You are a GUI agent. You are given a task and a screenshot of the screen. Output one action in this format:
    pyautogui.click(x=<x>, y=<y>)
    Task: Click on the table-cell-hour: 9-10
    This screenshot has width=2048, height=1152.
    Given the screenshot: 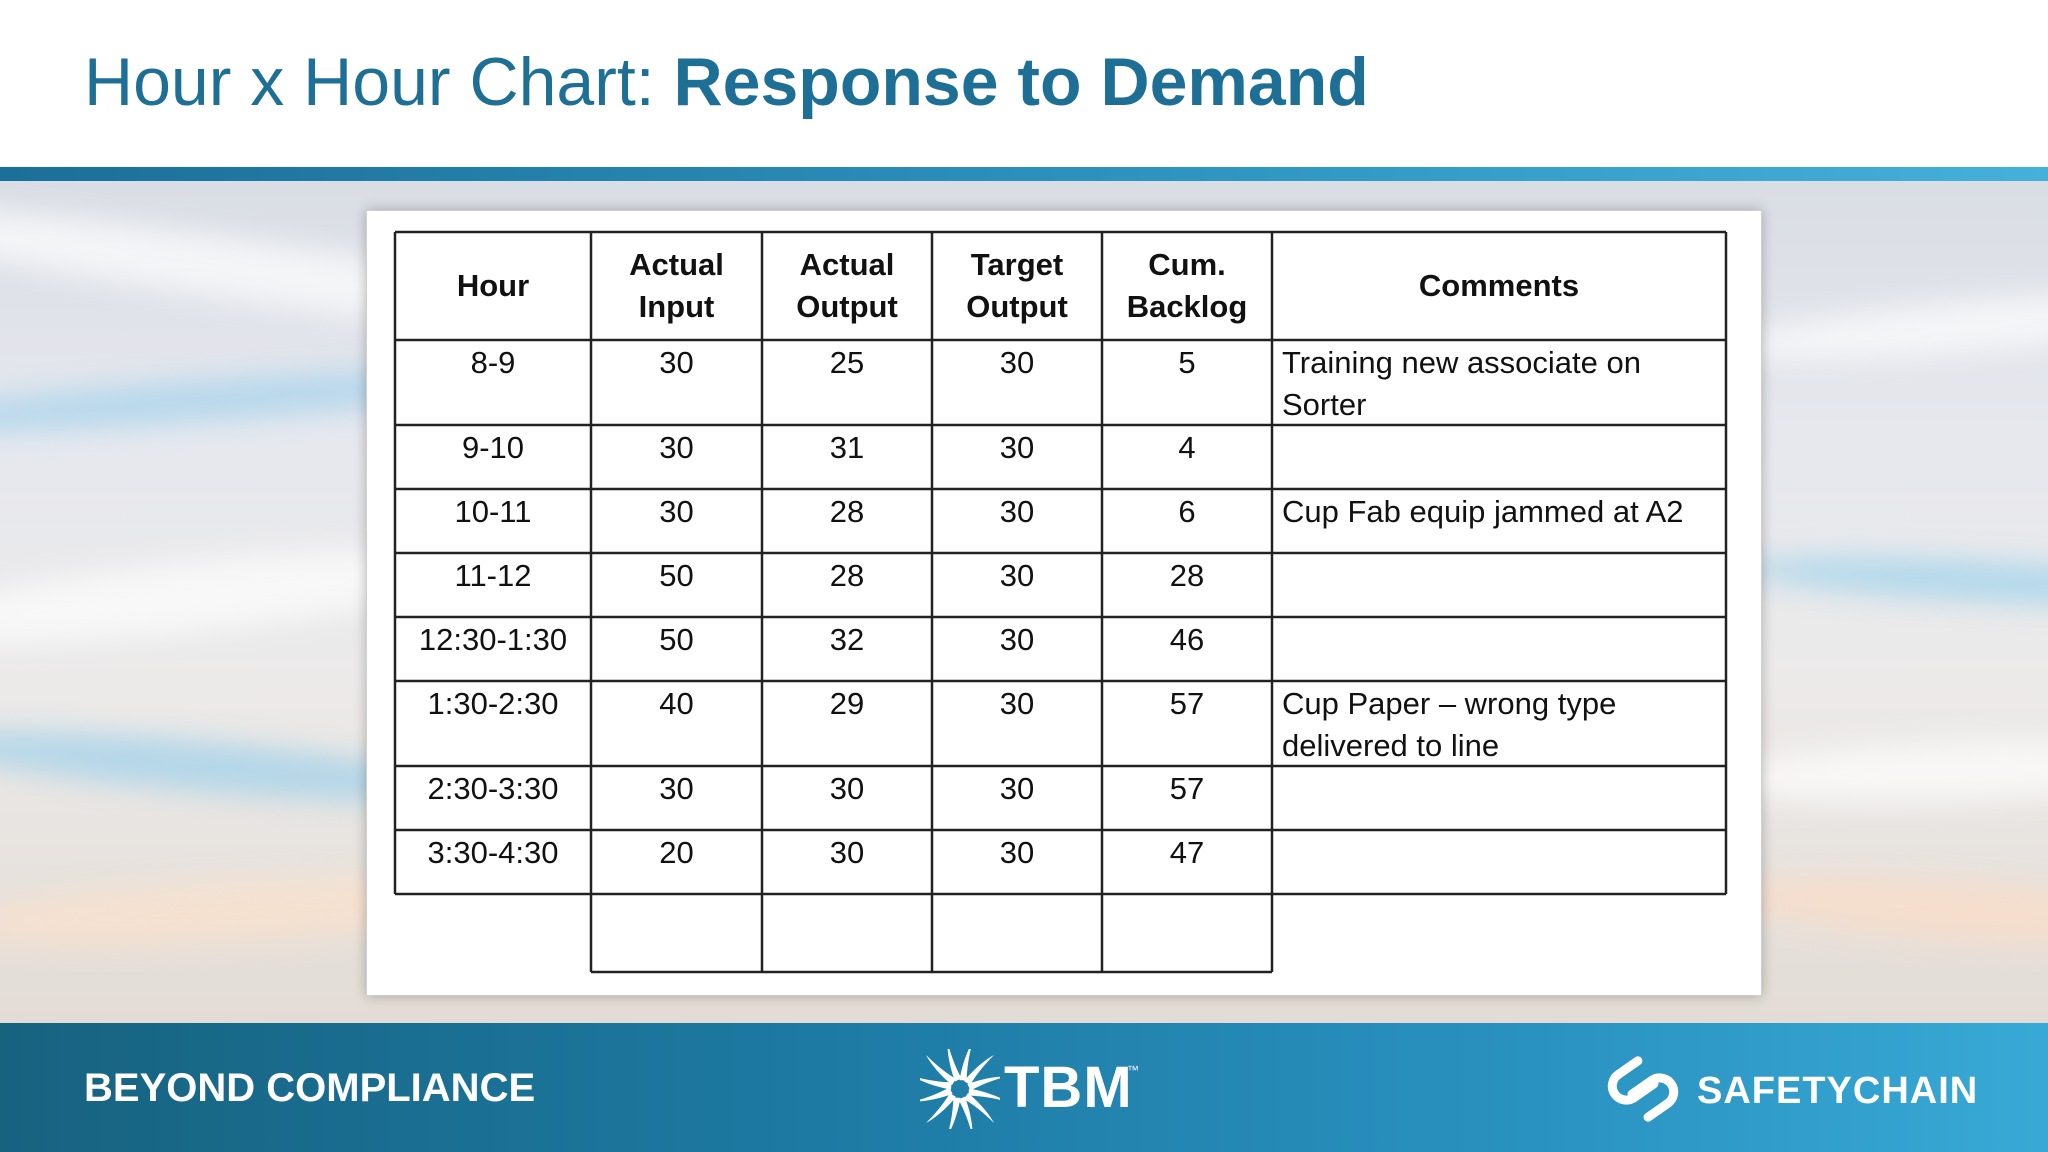 What is the action you would take?
    pyautogui.click(x=493, y=447)
    